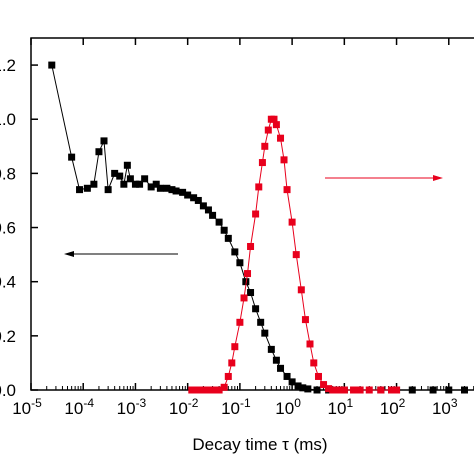  I want to click on x-tick-label: 10¹, so click(341, 407).